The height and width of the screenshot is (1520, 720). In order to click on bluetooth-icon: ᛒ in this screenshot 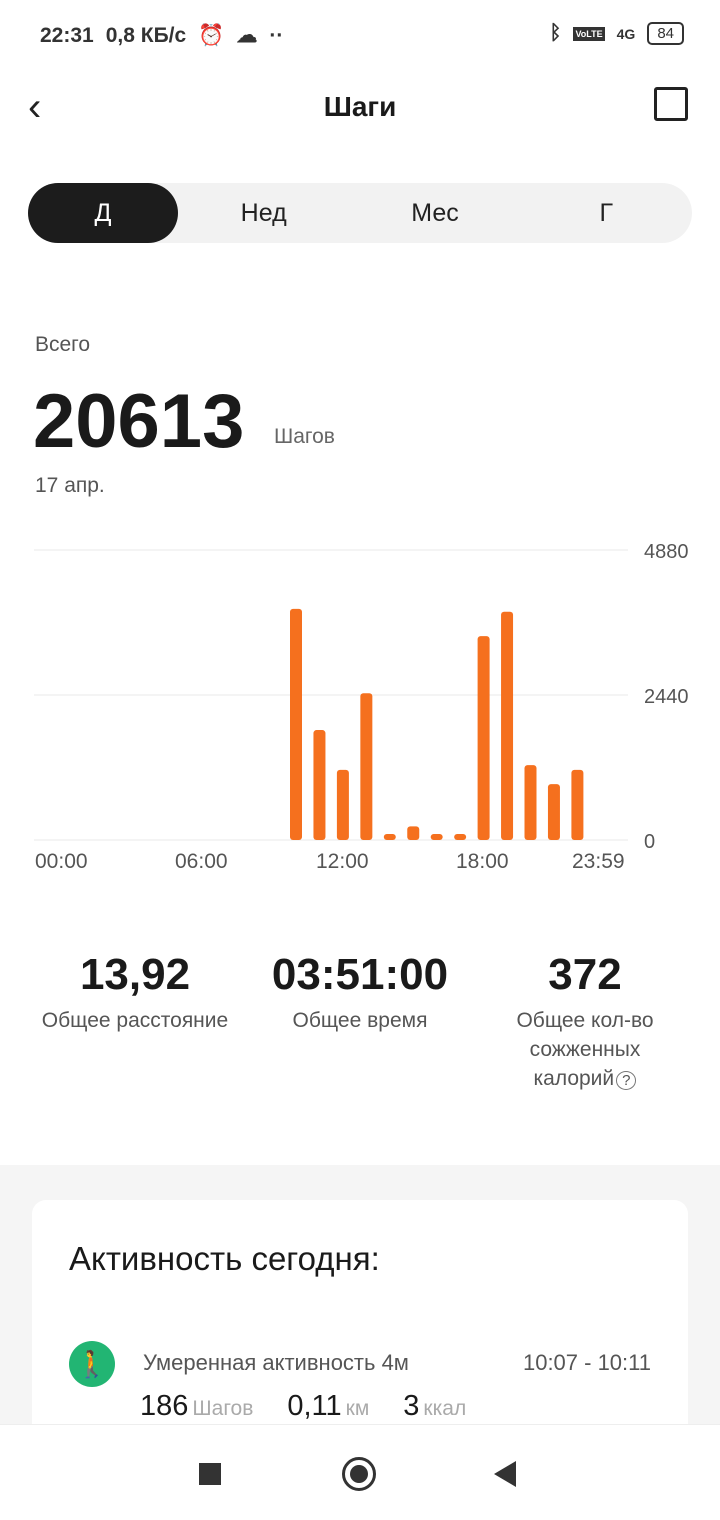, I will do `click(555, 33)`.